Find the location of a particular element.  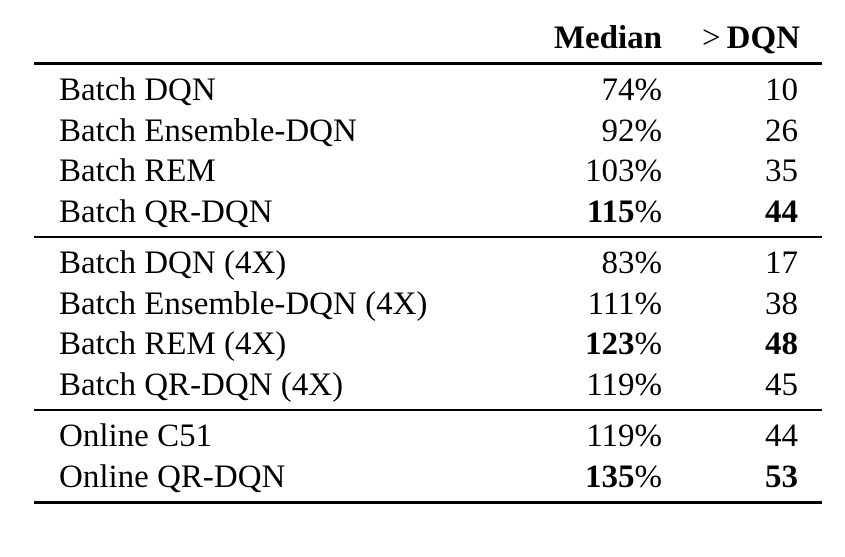

method-cell: Batch REM is located at coordinates (137, 171).